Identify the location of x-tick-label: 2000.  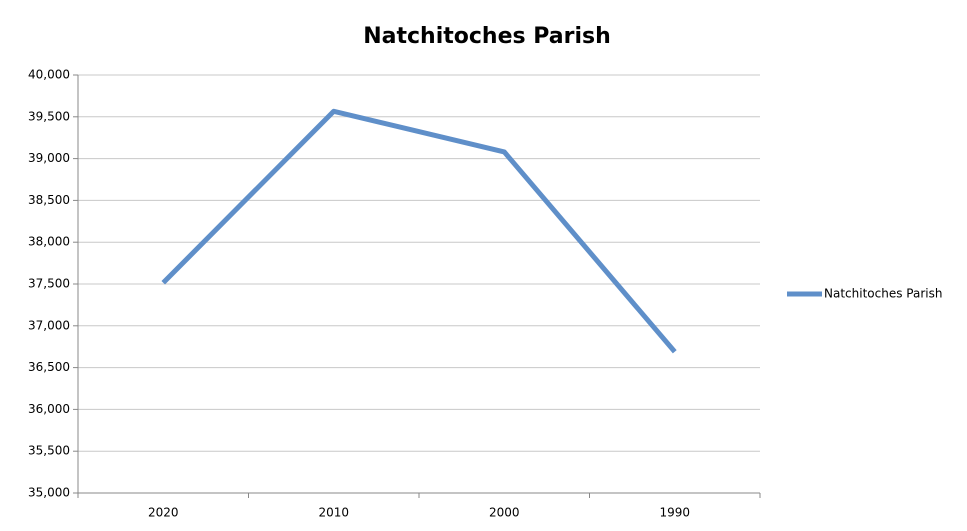
(504, 513).